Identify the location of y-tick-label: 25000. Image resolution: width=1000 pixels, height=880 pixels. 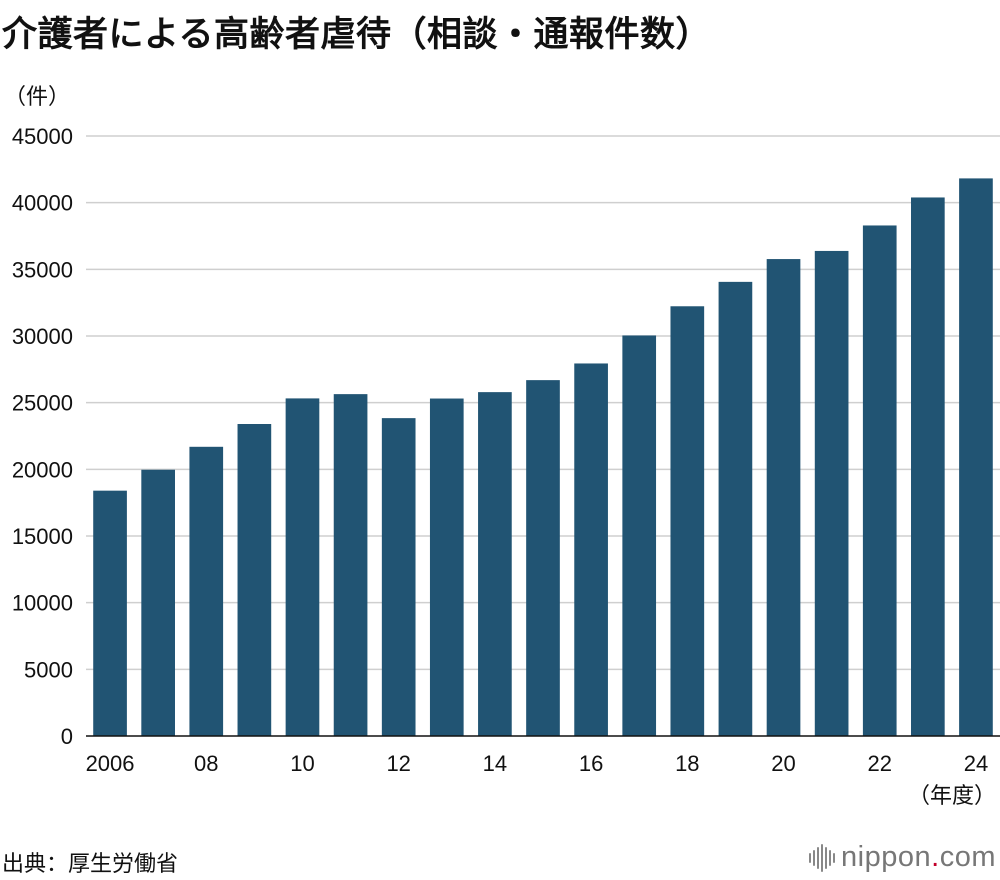
(42, 403).